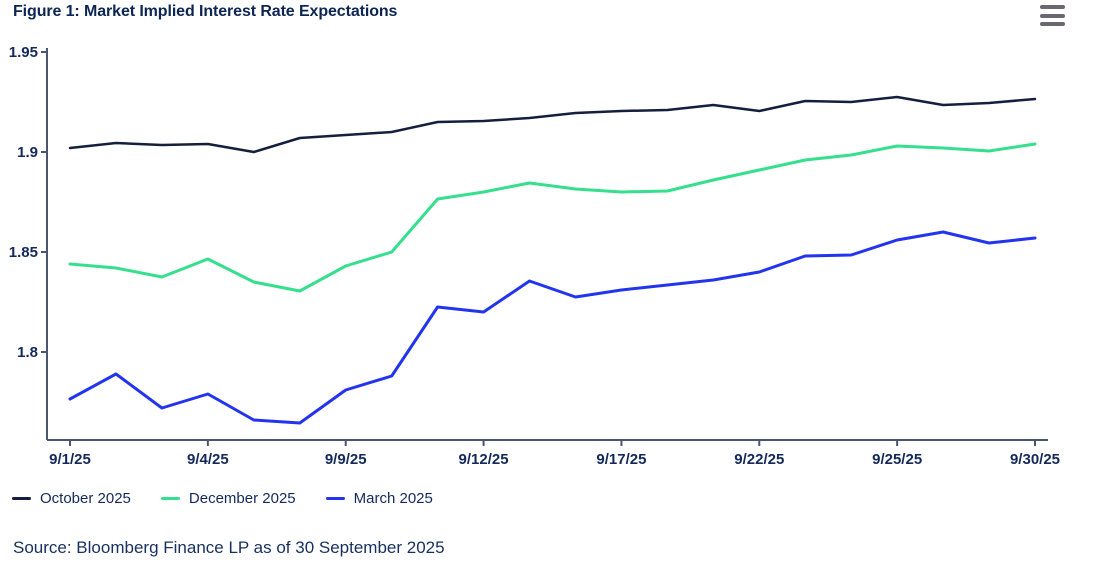 This screenshot has width=1100, height=566. I want to click on x-tick-label: 9/12/25, so click(484, 459).